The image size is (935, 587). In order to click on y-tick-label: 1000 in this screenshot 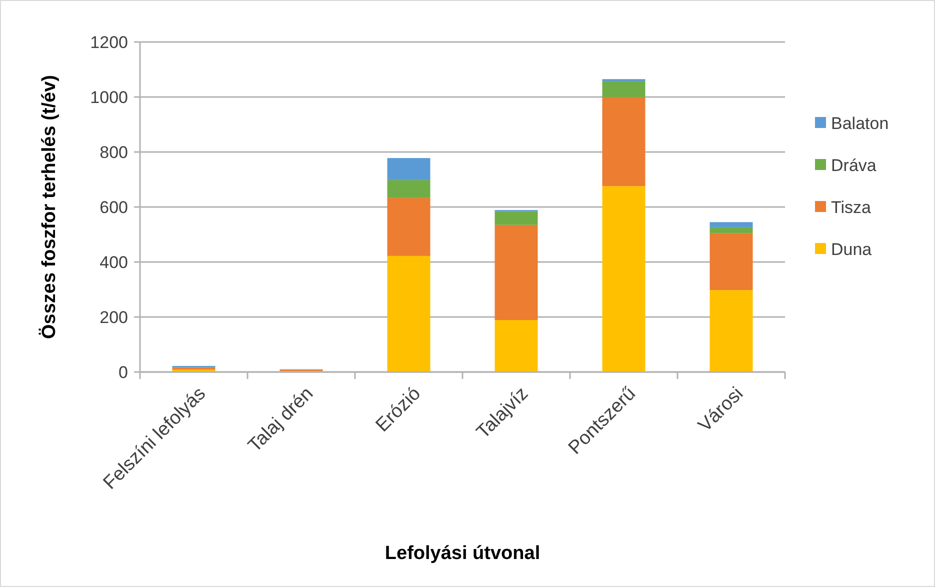, I will do `click(109, 97)`.